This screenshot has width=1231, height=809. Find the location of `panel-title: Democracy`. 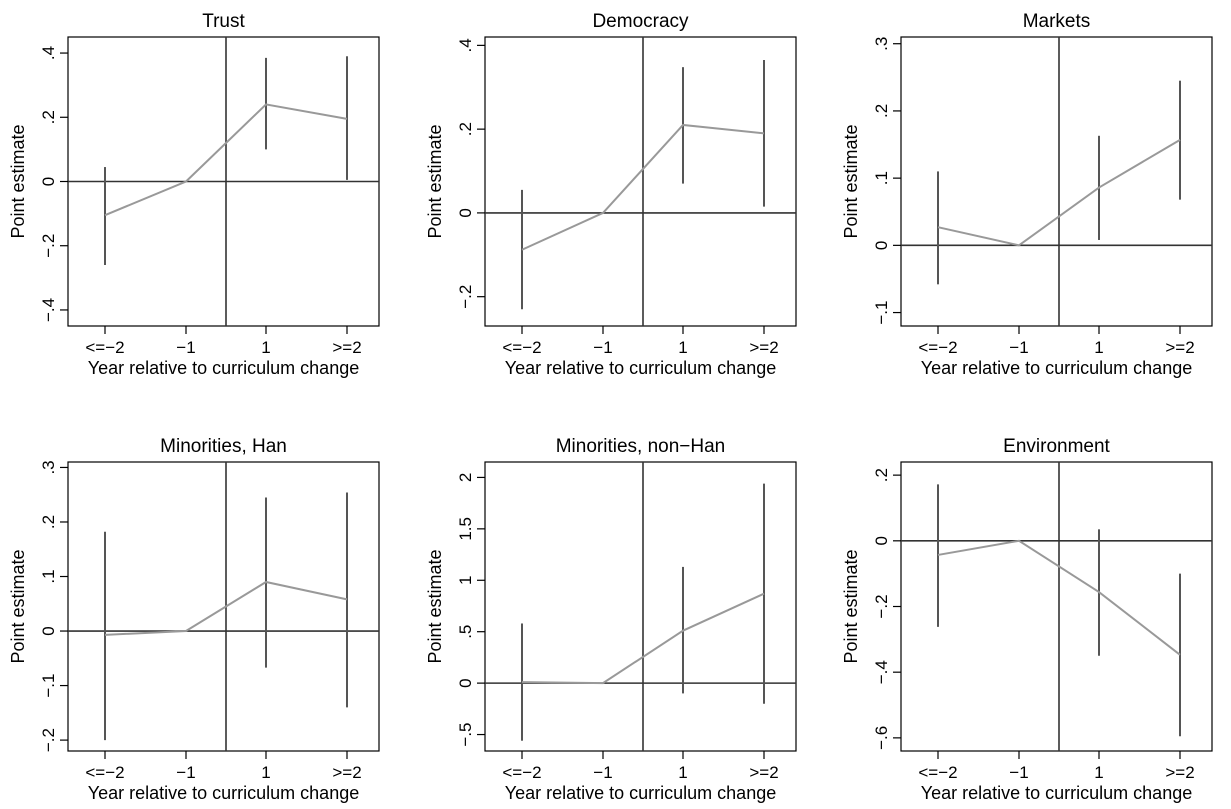

panel-title: Democracy is located at coordinates (640, 21).